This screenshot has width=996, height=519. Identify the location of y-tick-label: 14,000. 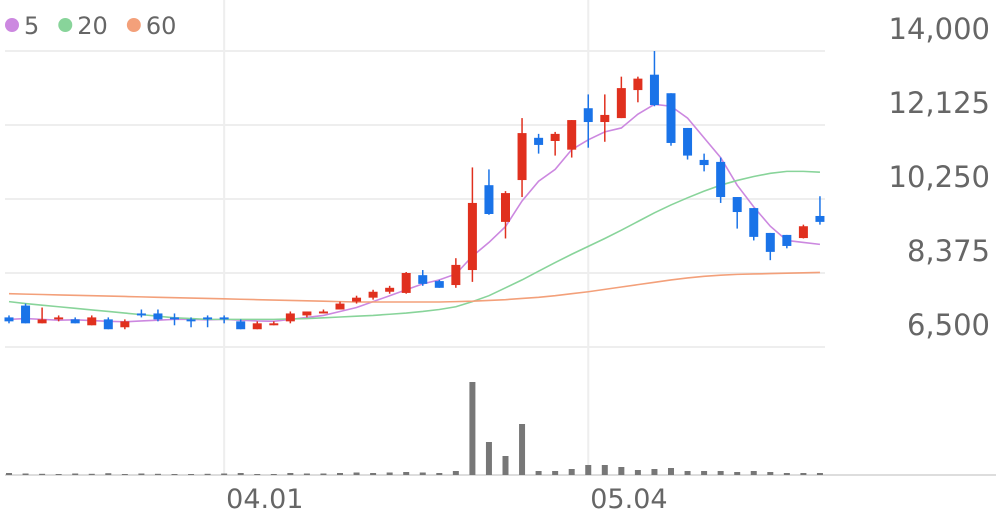
(939, 29).